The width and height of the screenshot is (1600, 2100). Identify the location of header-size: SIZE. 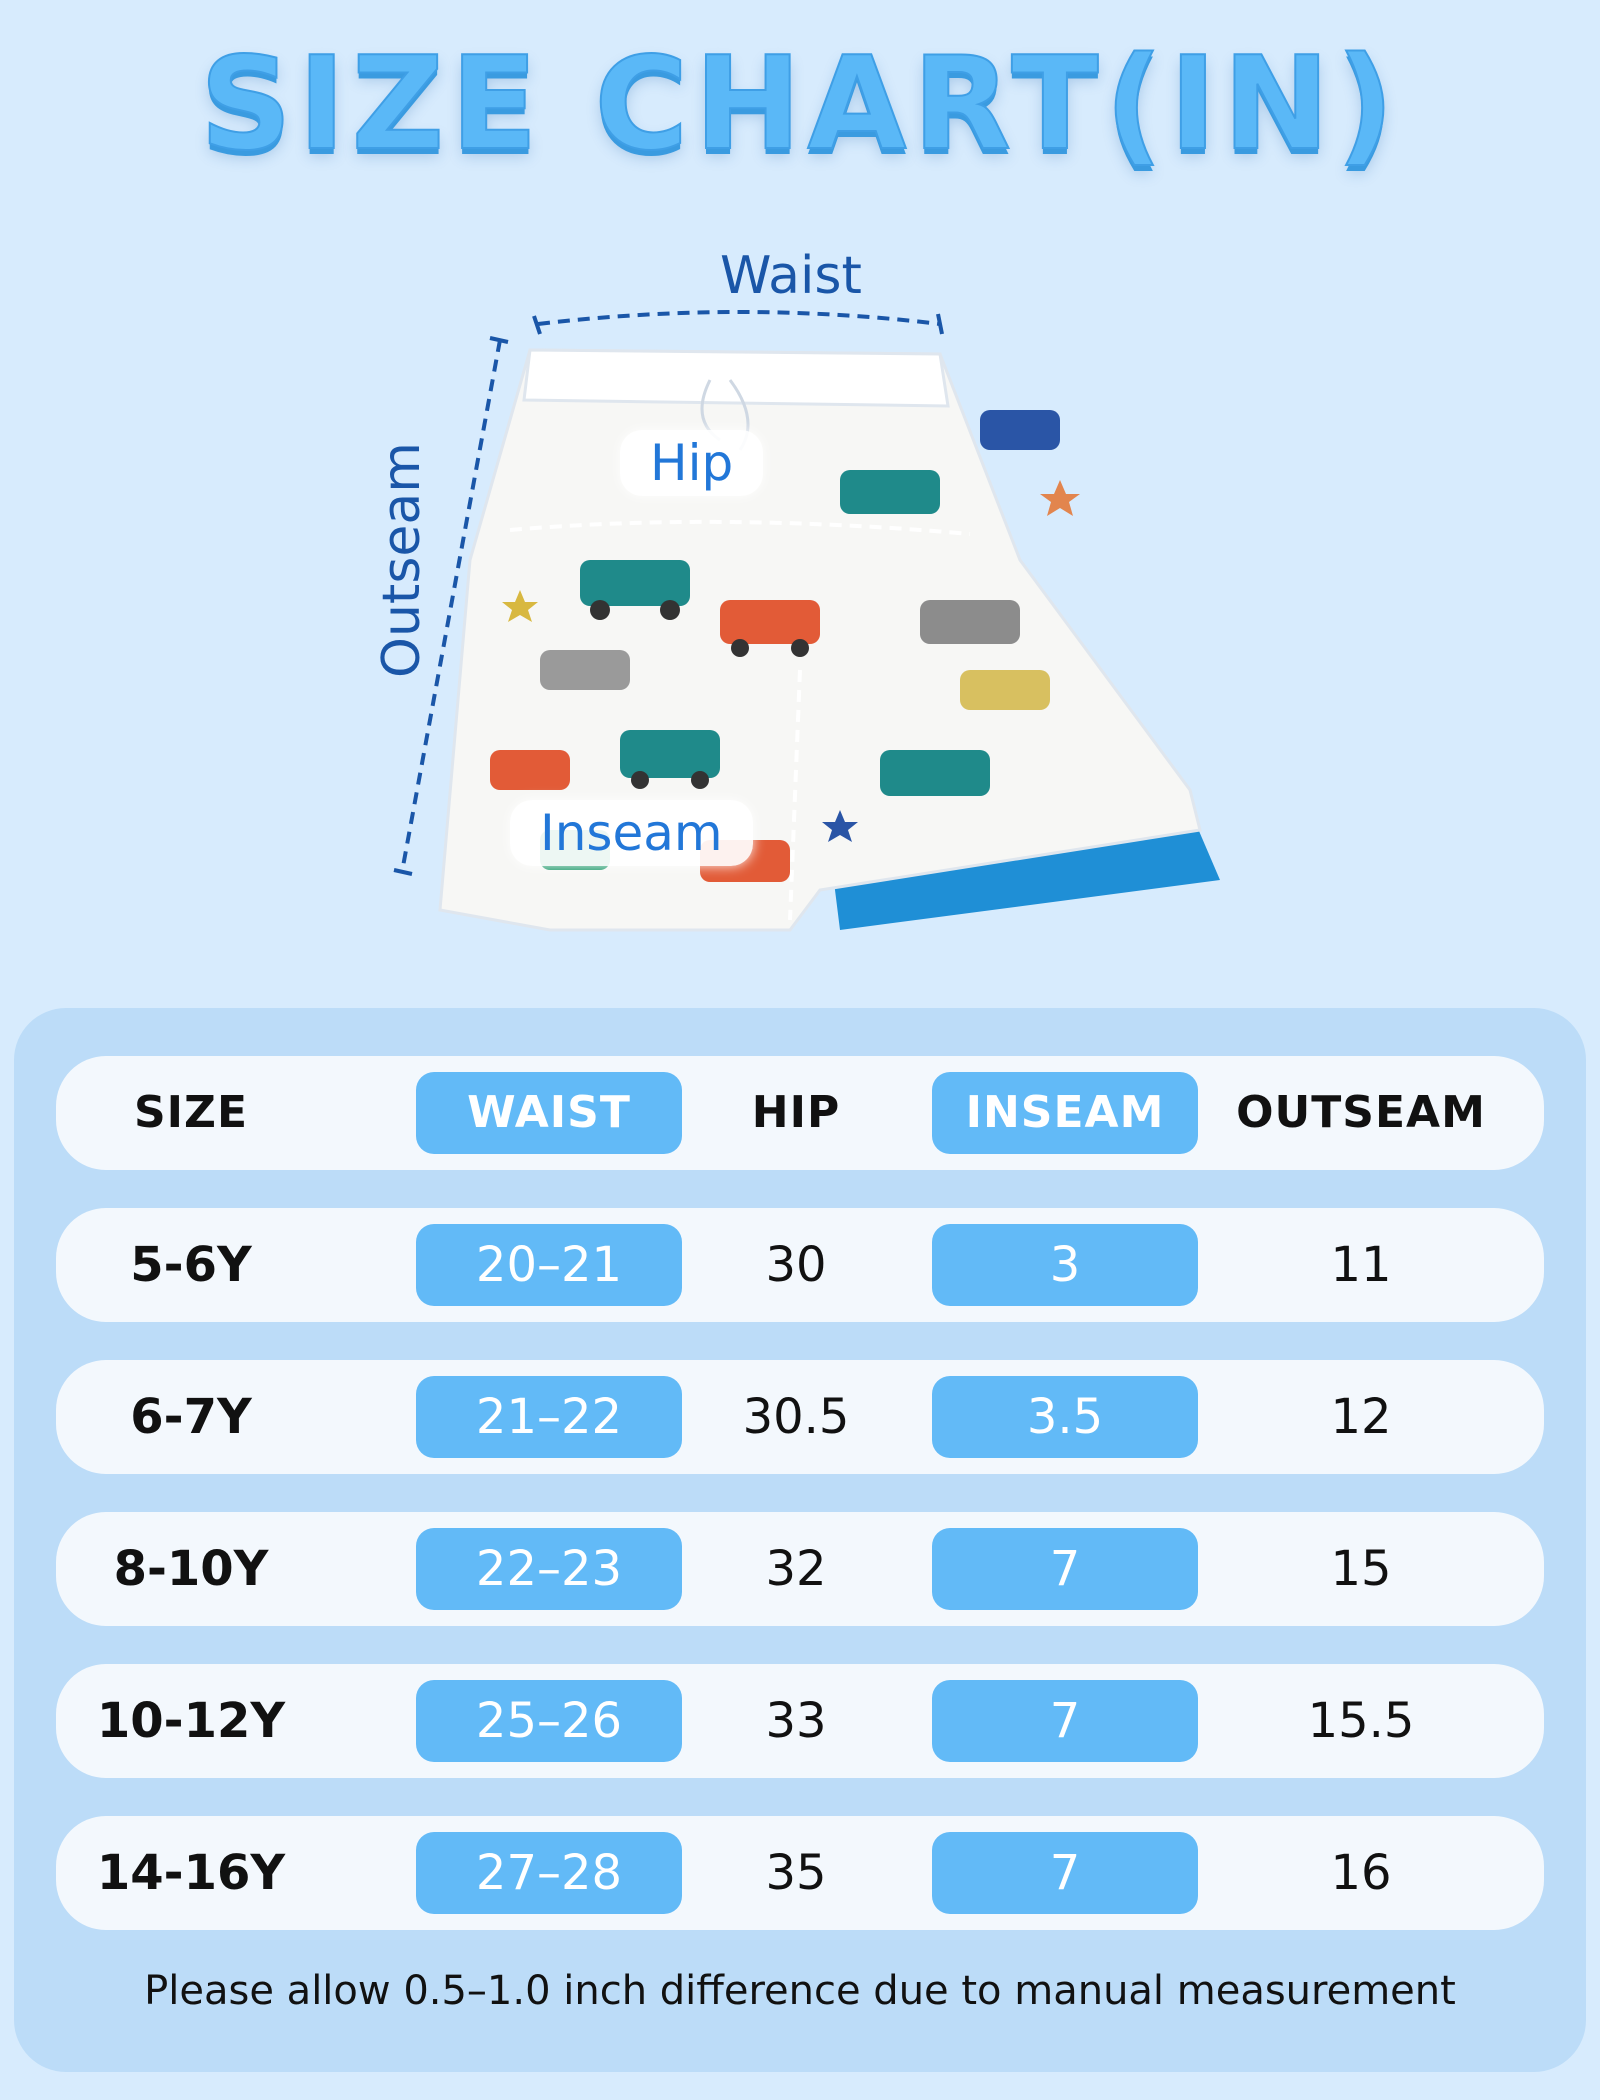
(191, 1112).